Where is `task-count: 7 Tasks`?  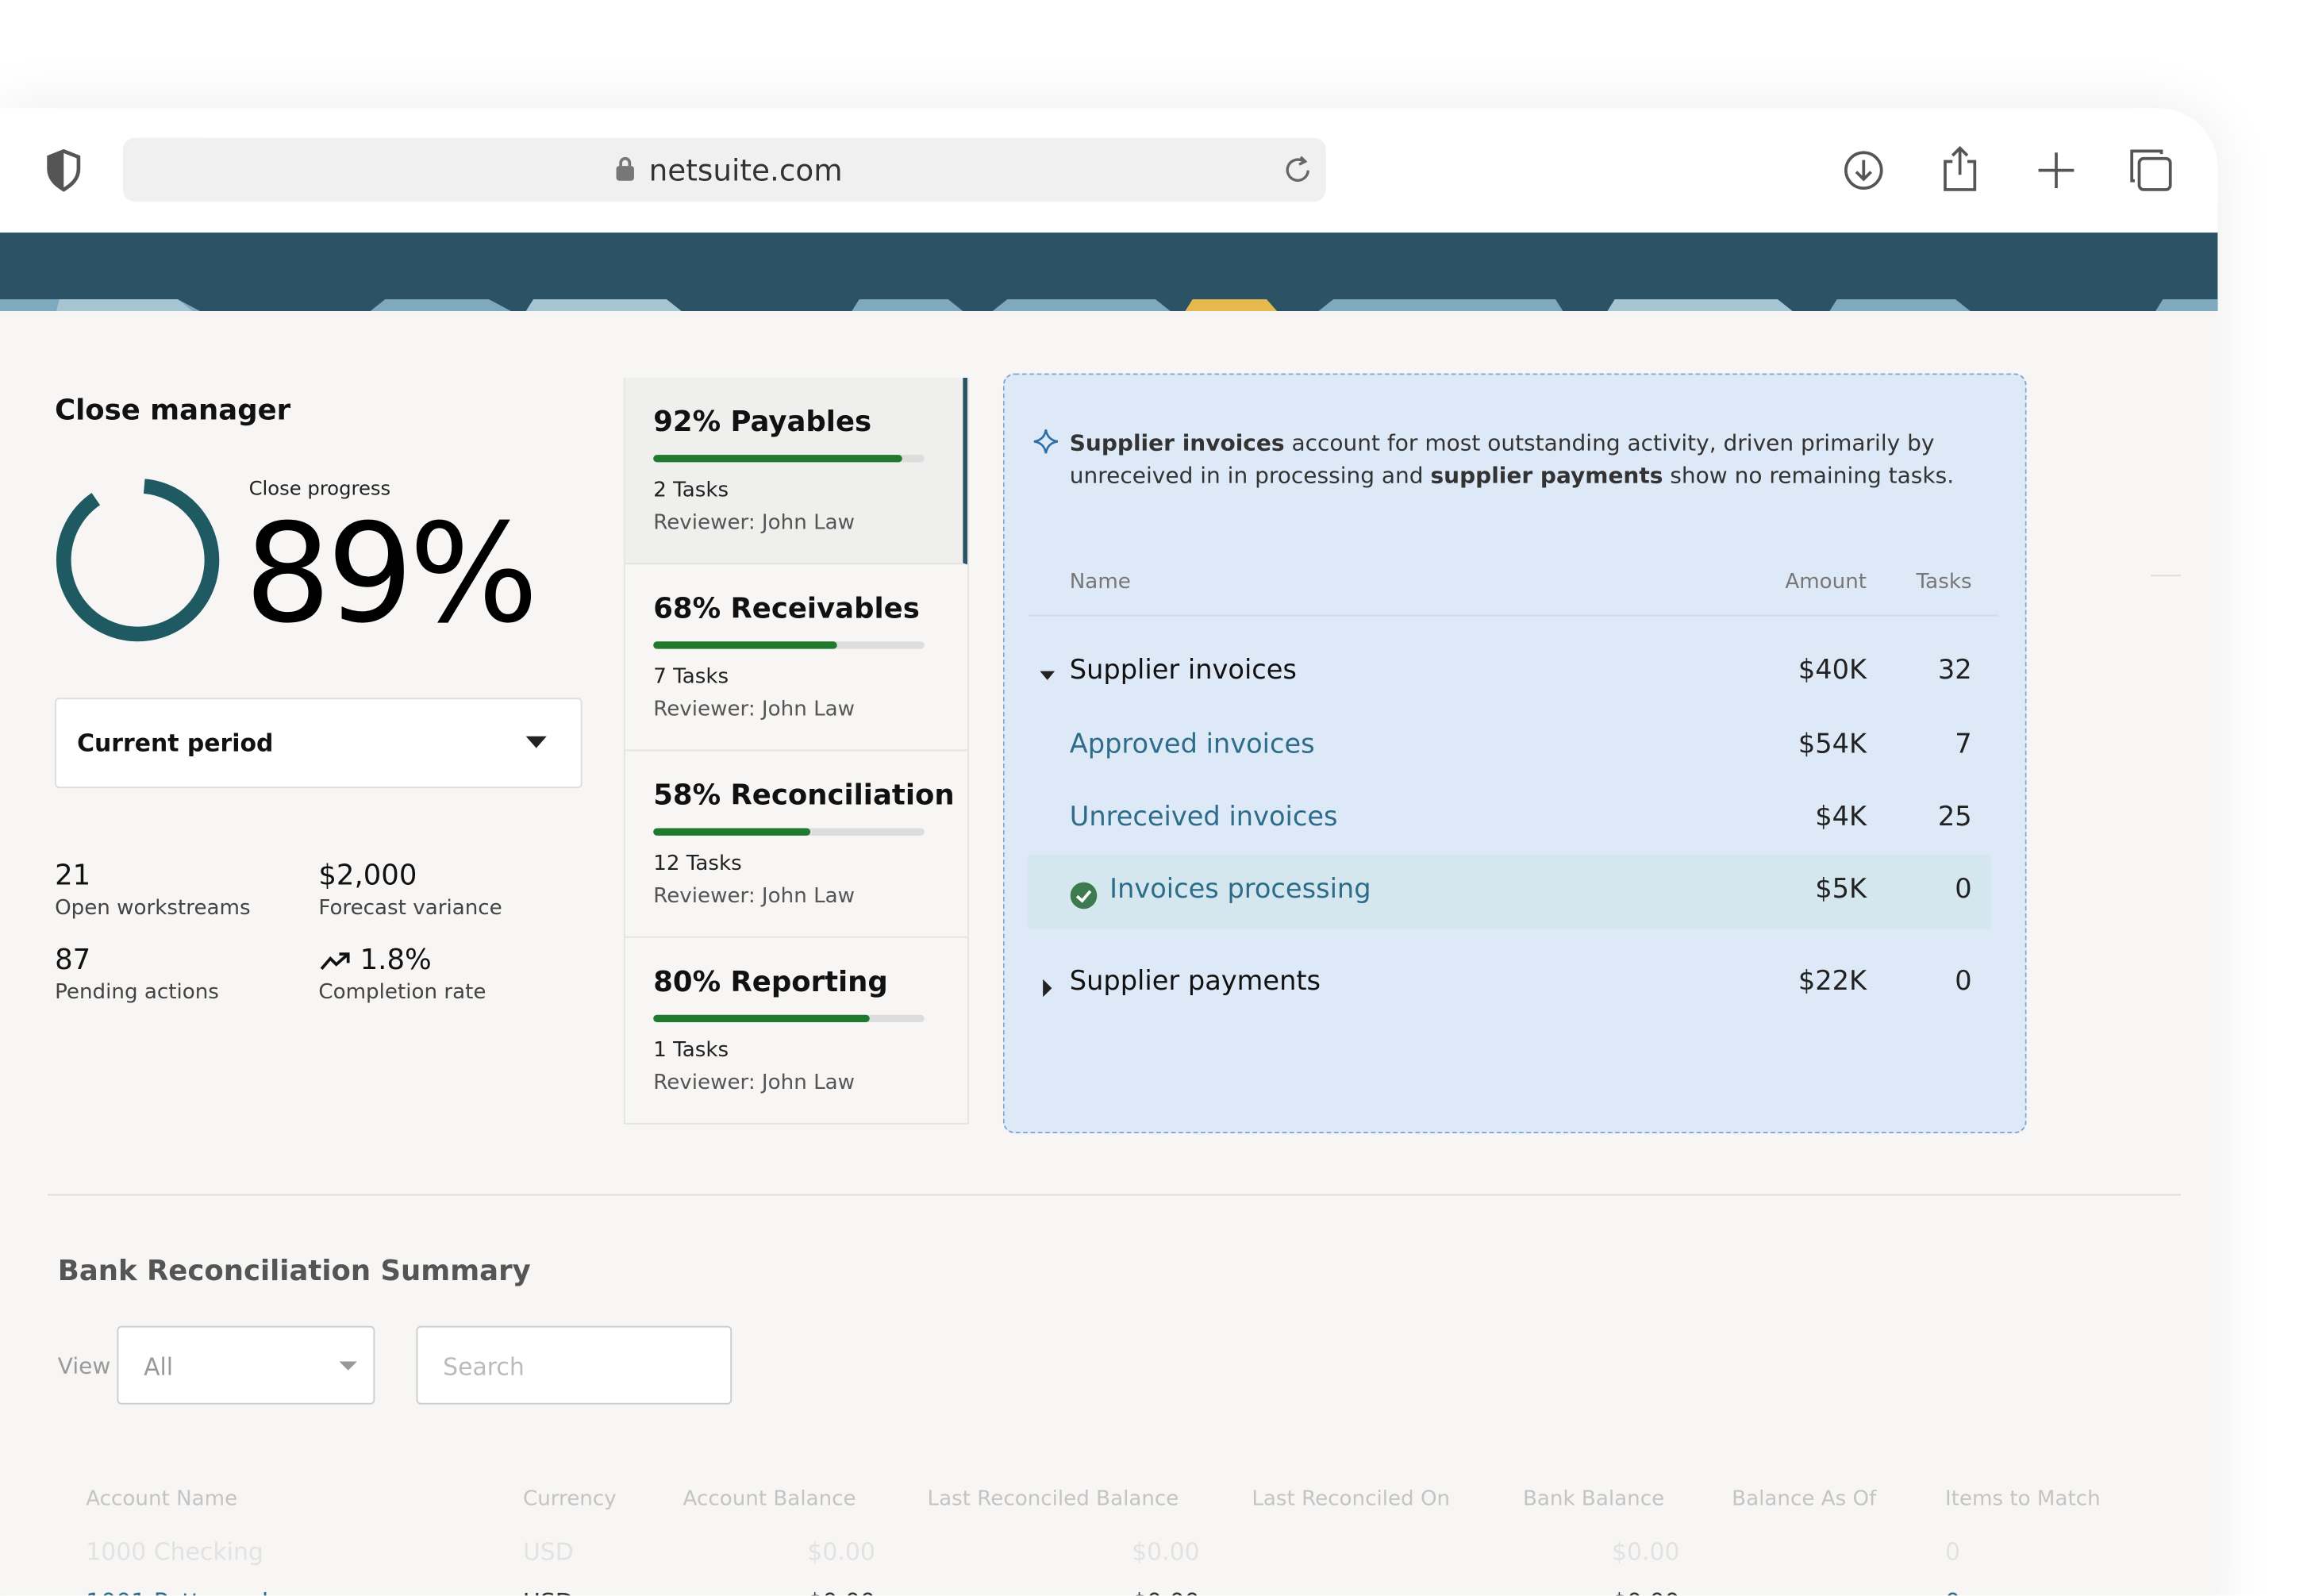 task-count: 7 Tasks is located at coordinates (691, 677).